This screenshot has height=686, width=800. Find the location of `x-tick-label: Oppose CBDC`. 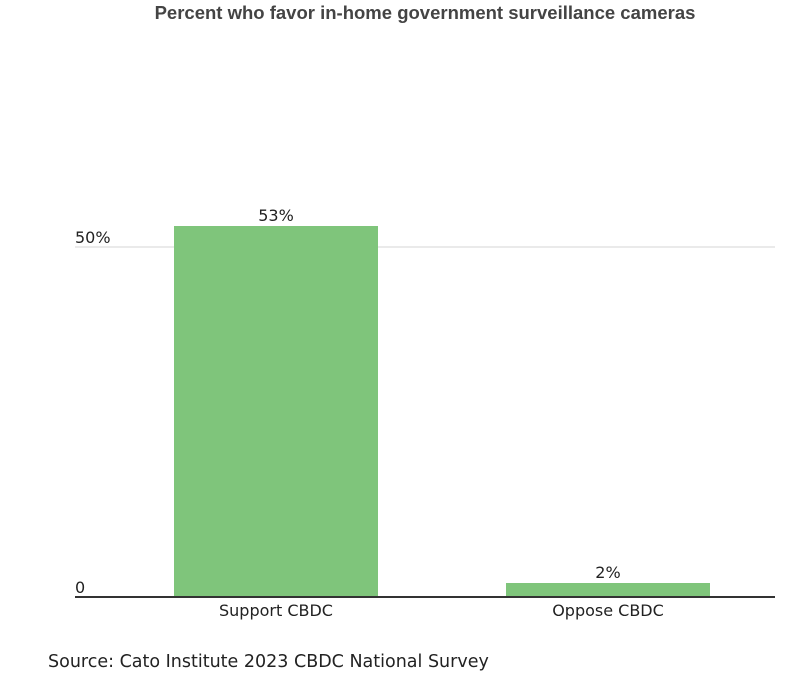

x-tick-label: Oppose CBDC is located at coordinates (608, 610).